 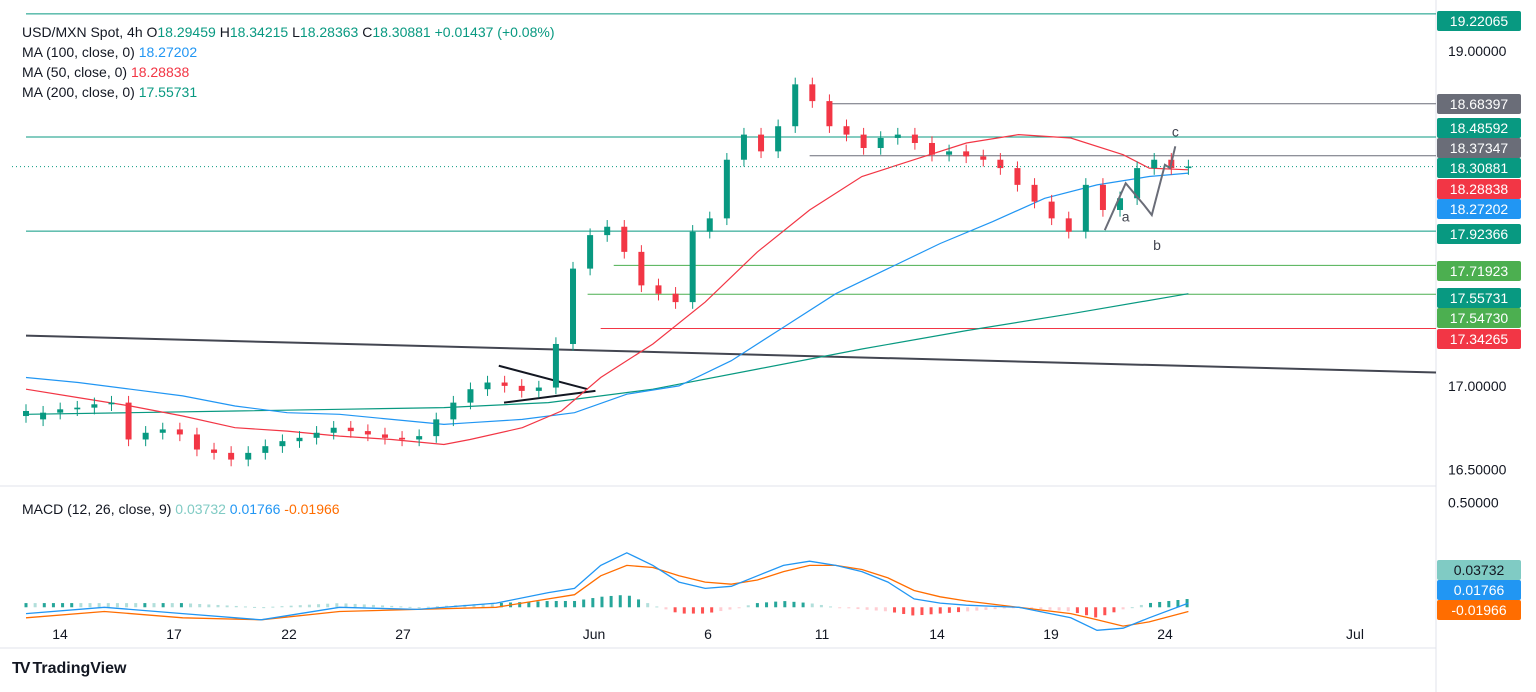 What do you see at coordinates (69, 669) in the screenshot?
I see `tradingview-branding: TV TradingView` at bounding box center [69, 669].